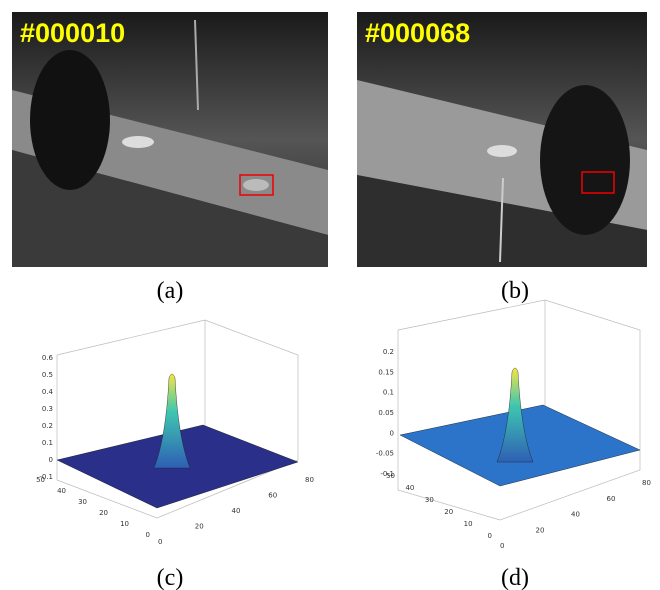  Describe the element at coordinates (170, 577) in the screenshot. I see `caption: (c)` at that location.